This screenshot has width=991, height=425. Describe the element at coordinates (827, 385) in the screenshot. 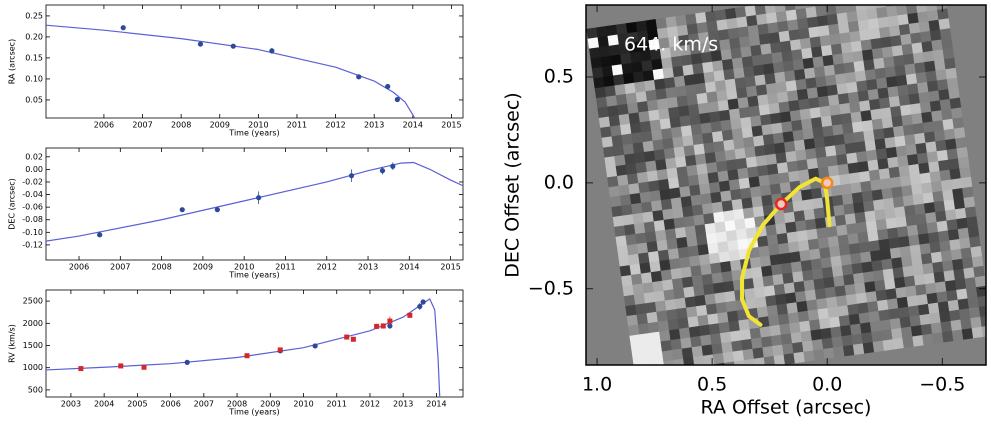

I see `x-tick-label: 0.0` at that location.